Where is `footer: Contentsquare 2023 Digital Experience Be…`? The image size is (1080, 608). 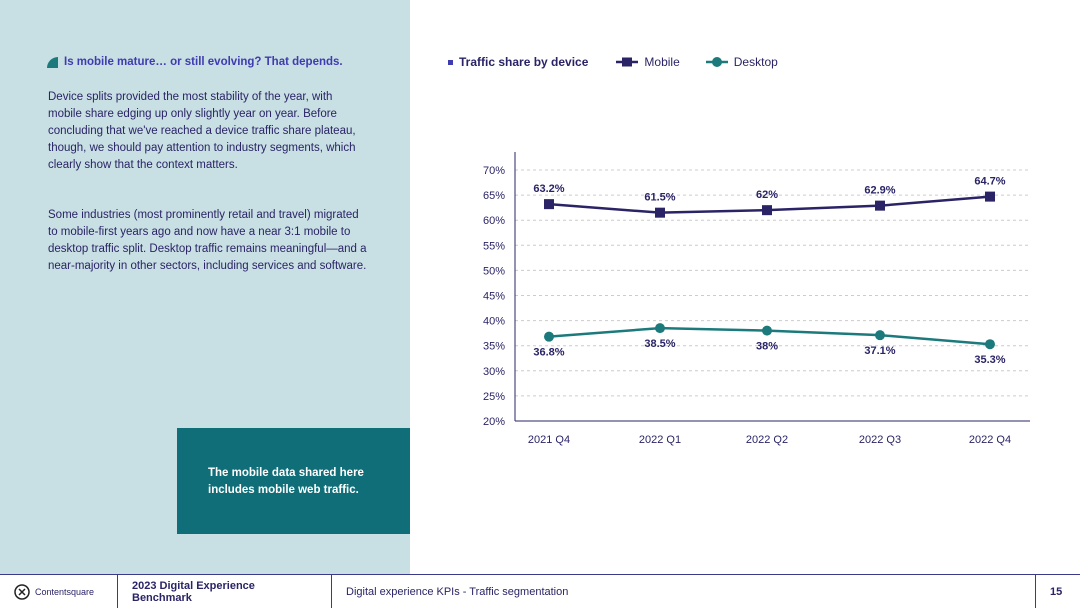 footer: Contentsquare 2023 Digital Experience Be… is located at coordinates (540, 591).